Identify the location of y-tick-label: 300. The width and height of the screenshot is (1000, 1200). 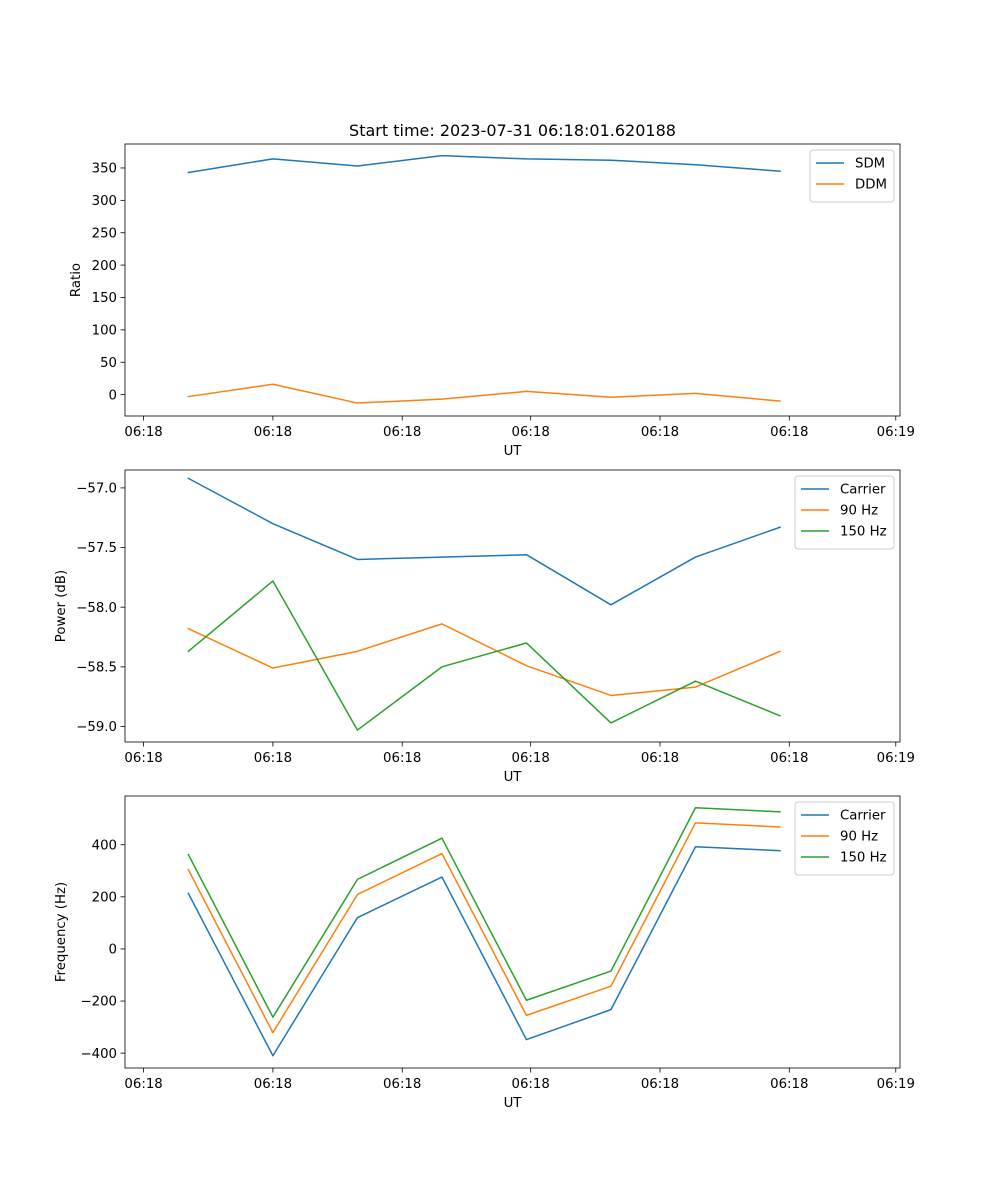
(104, 201).